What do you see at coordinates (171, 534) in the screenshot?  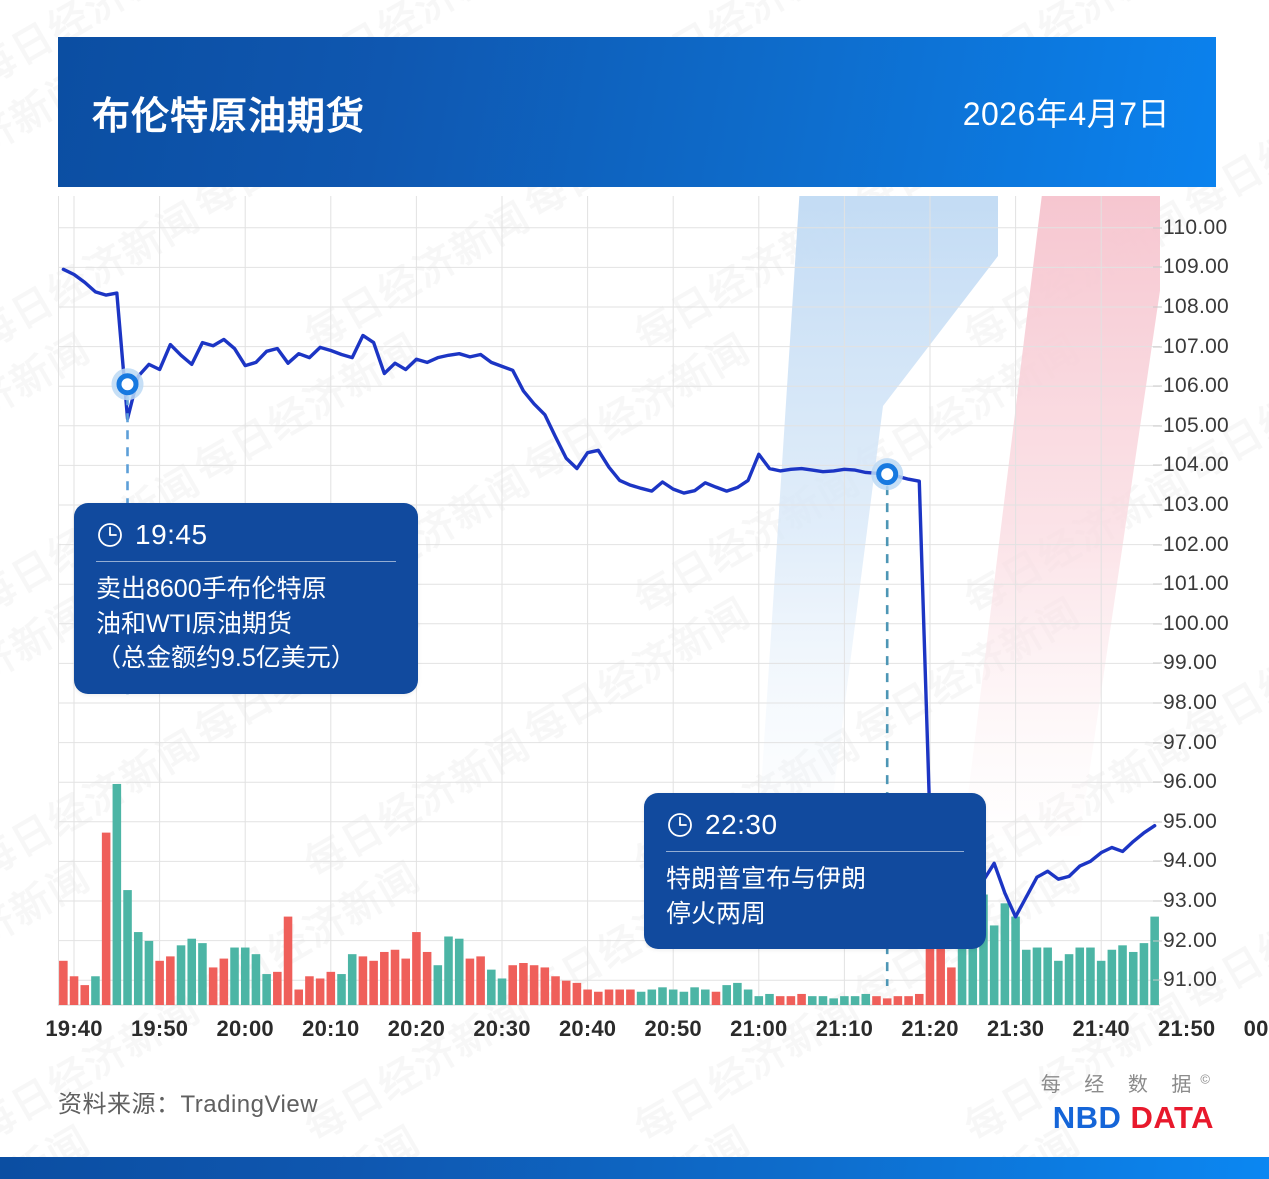 I see `callout-time: 19:45` at bounding box center [171, 534].